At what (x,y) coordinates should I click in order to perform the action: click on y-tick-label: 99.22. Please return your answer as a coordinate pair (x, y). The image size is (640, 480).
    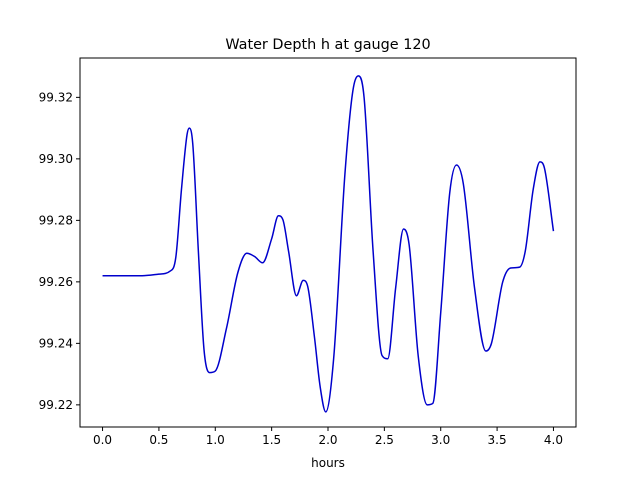
    Looking at the image, I should click on (56, 405).